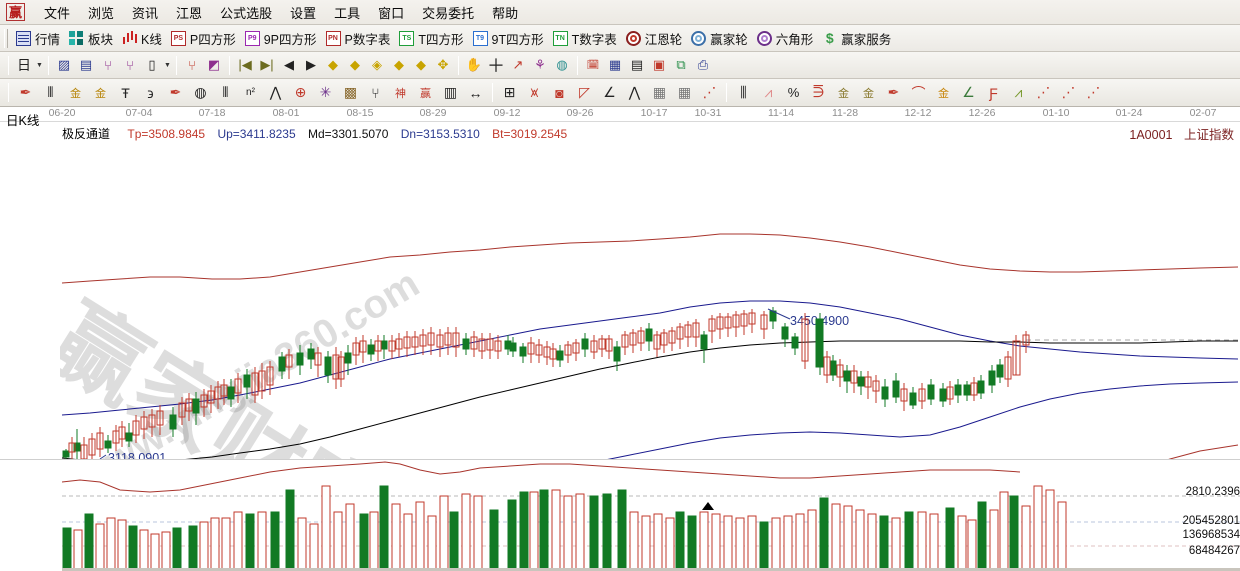  What do you see at coordinates (325, 92) in the screenshot?
I see `star-burst-icon: ✳` at bounding box center [325, 92].